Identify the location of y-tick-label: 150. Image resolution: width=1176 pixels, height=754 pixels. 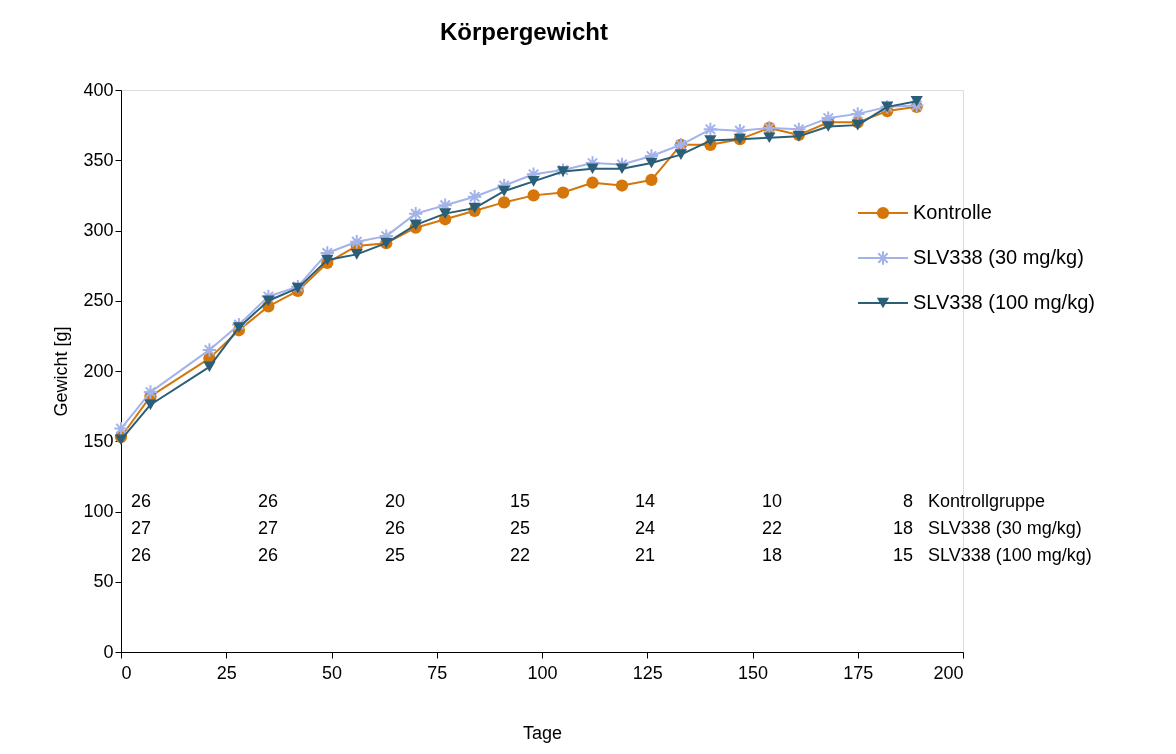
(98, 440).